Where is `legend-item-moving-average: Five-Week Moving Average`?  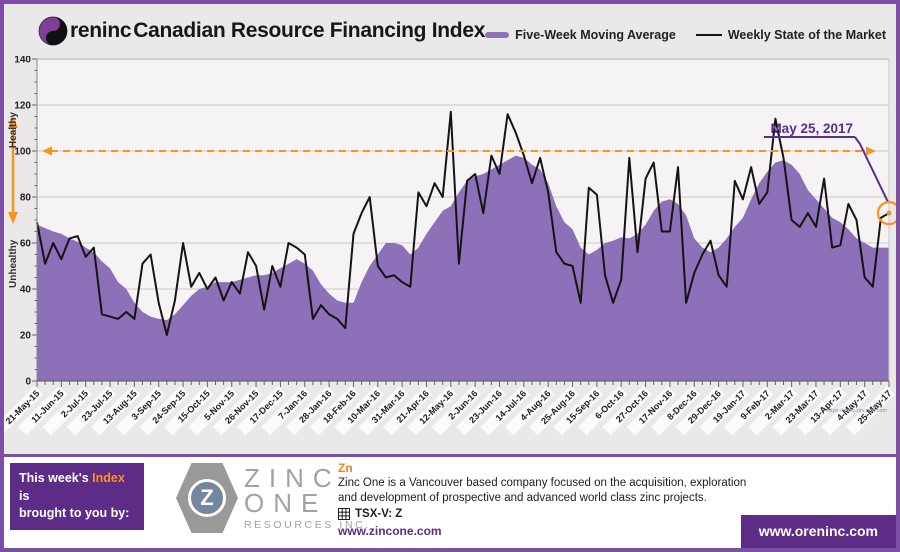 legend-item-moving-average: Five-Week Moving Average is located at coordinates (580, 35).